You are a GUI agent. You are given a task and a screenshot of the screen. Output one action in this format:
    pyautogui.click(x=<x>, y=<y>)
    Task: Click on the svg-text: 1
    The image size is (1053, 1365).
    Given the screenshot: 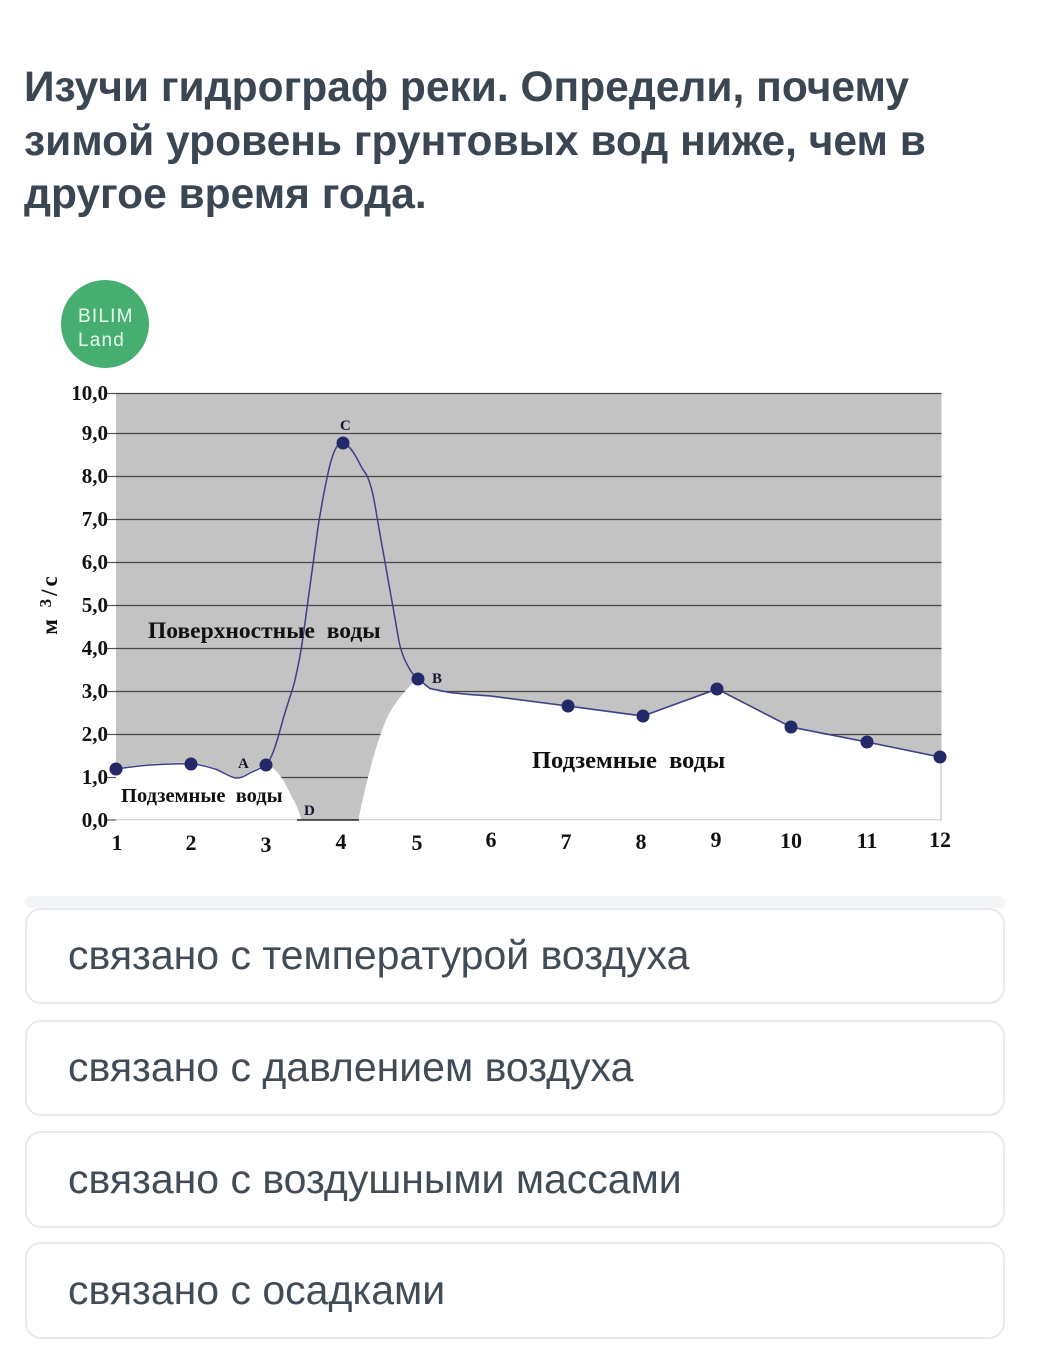 What is the action you would take?
    pyautogui.click(x=117, y=842)
    